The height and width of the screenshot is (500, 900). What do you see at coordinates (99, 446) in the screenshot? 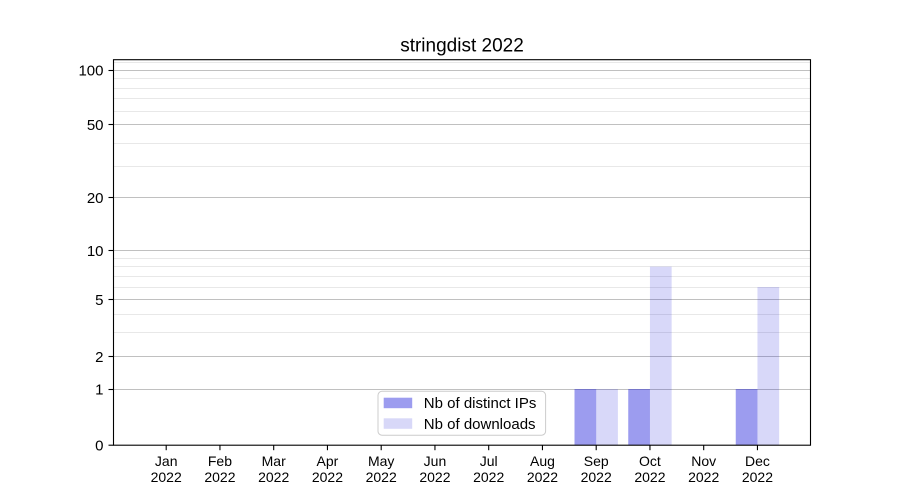
I see `svg-text: 0` at bounding box center [99, 446].